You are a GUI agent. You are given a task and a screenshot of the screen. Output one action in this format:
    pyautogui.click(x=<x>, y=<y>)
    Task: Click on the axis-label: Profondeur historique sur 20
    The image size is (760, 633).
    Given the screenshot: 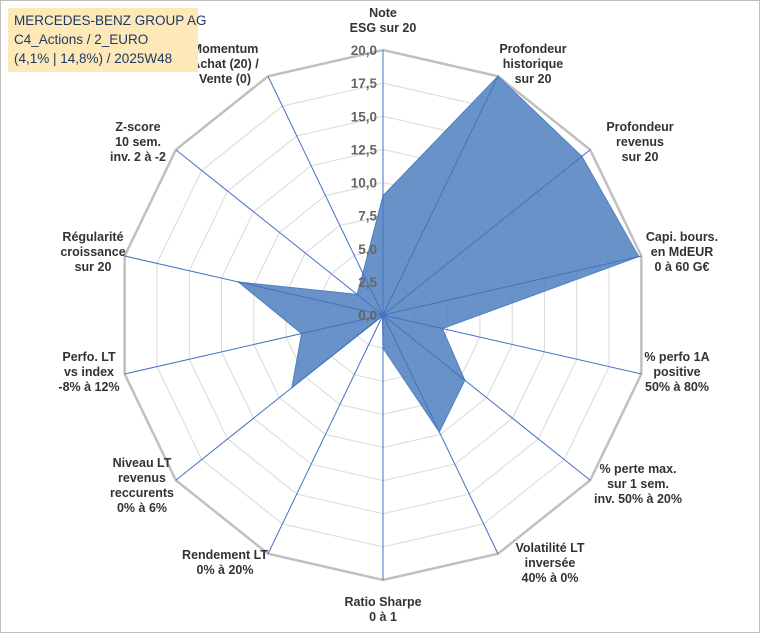 What is the action you would take?
    pyautogui.click(x=532, y=64)
    